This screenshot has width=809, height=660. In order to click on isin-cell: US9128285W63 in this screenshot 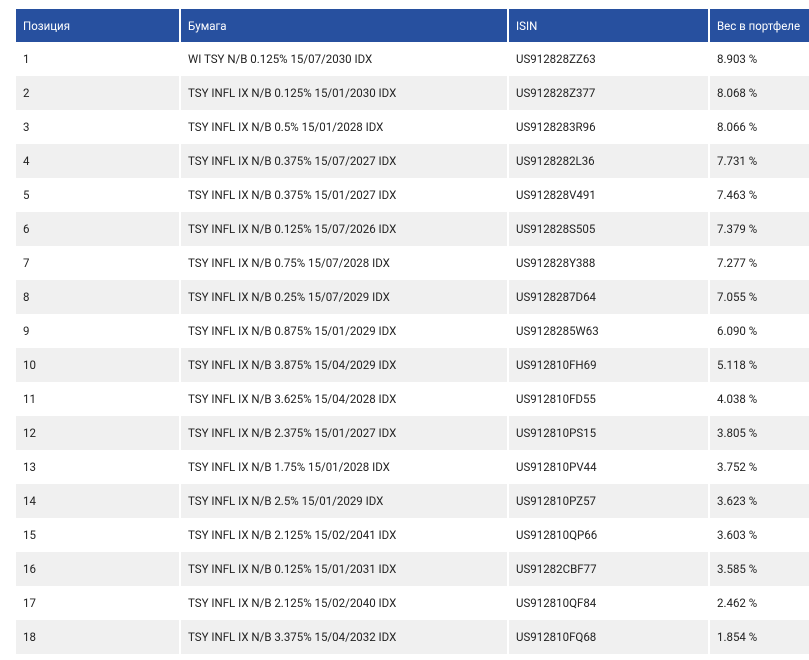, I will do `click(608, 331)`.